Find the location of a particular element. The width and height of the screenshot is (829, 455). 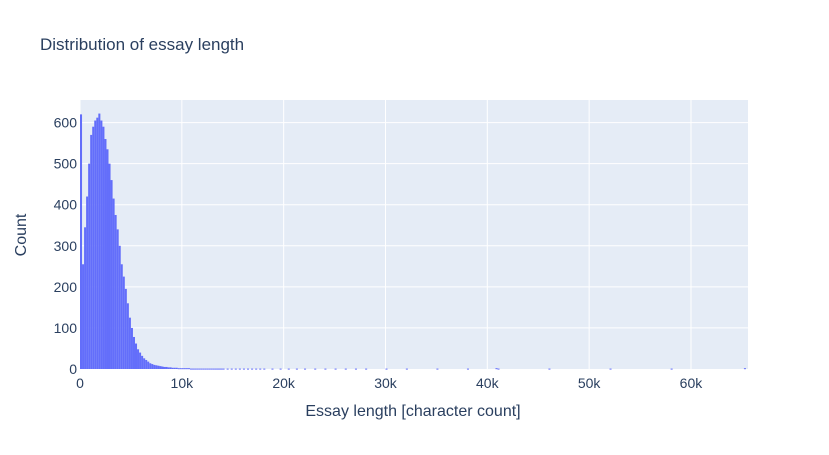

y-tick-label: 600 is located at coordinates (66, 123).